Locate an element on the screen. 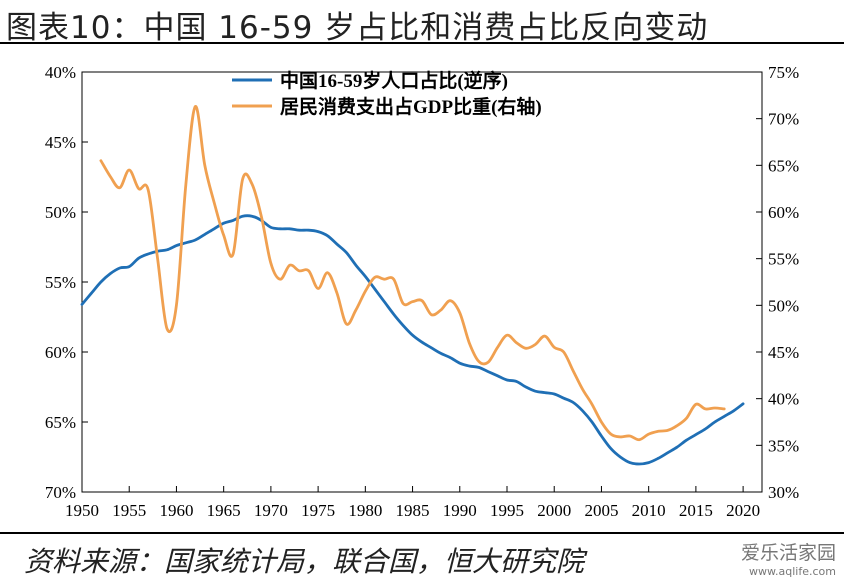 This screenshot has height=582, width=844. left-axis-tick-label: 55% is located at coordinates (60, 282).